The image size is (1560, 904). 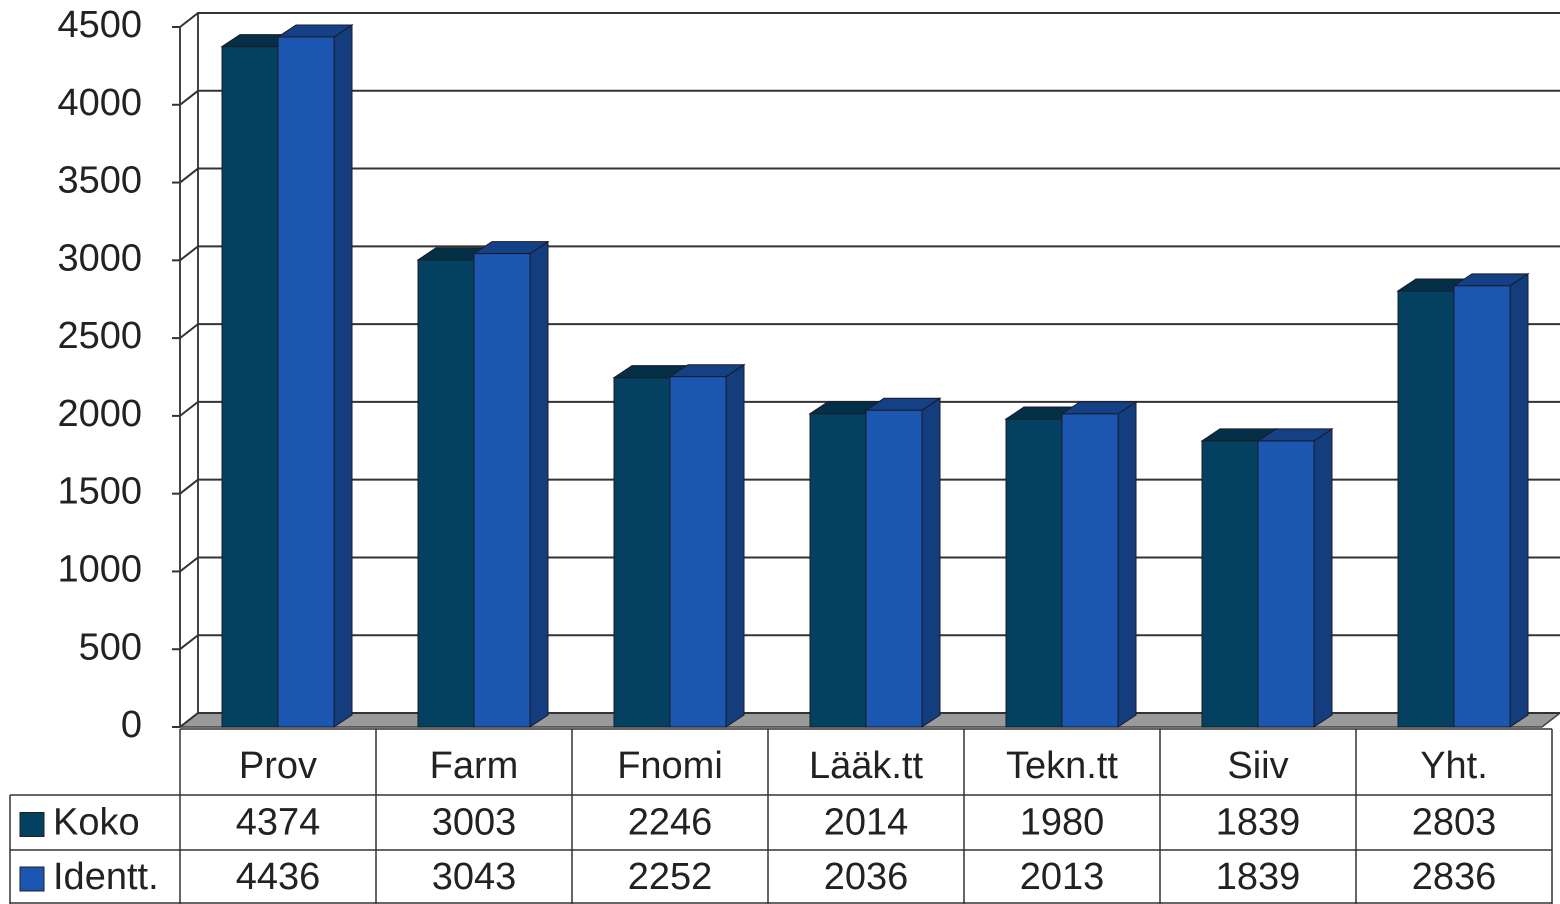 What do you see at coordinates (278, 877) in the screenshot?
I see `table-value: 4436` at bounding box center [278, 877].